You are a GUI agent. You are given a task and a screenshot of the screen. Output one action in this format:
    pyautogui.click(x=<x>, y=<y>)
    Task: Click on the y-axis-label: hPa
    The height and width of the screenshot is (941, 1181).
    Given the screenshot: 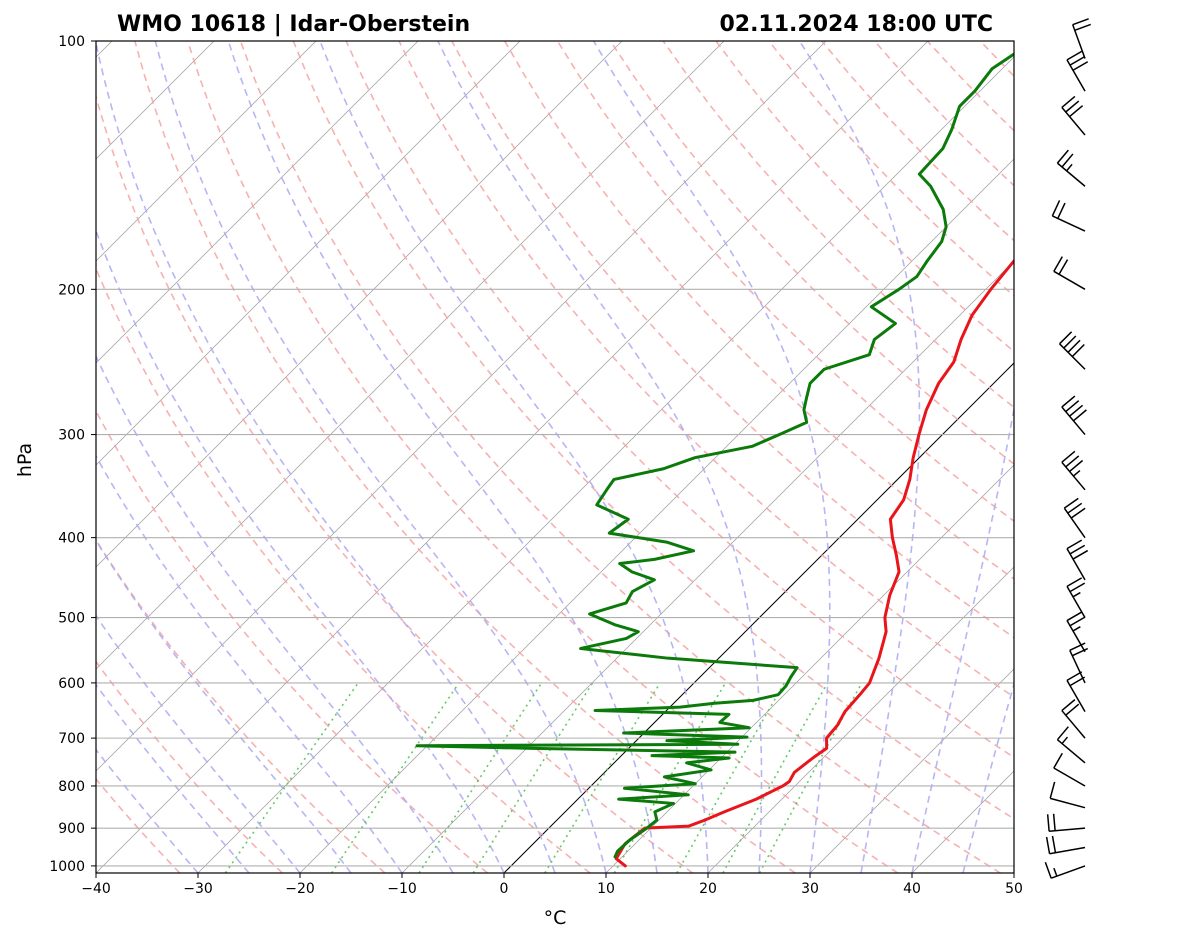 What is the action you would take?
    pyautogui.click(x=25, y=460)
    